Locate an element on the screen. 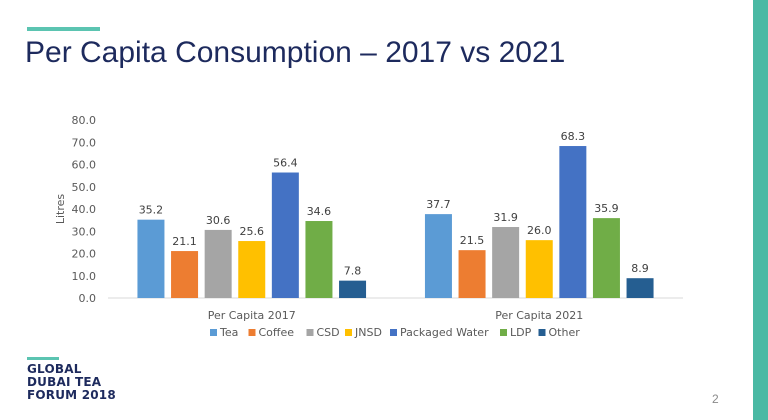  data-label: 30.6 is located at coordinates (218, 220).